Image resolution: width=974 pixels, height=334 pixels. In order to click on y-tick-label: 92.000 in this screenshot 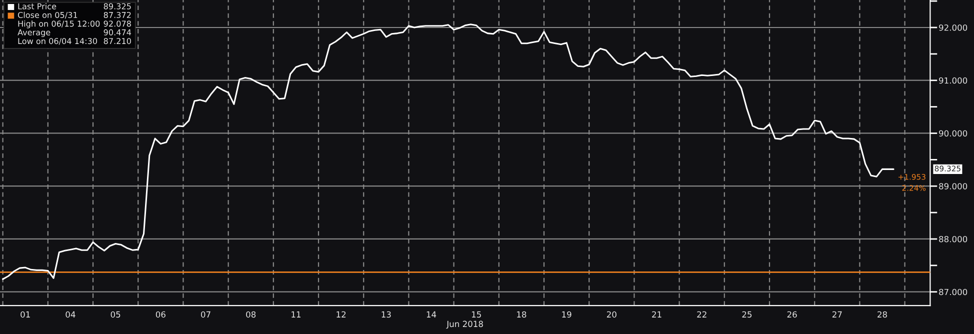, I will do `click(953, 27)`.